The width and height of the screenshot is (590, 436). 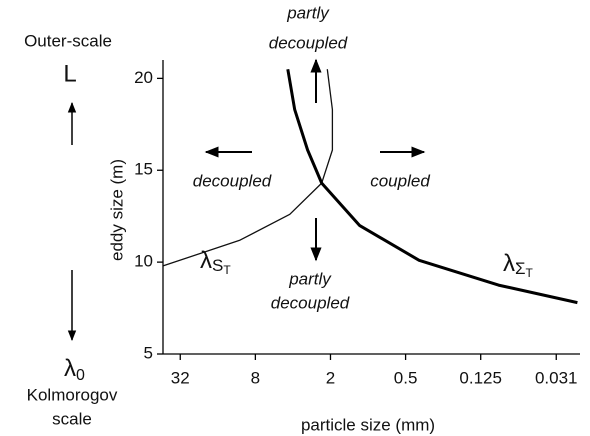 I want to click on x-tick-label: 32, so click(x=180, y=377).